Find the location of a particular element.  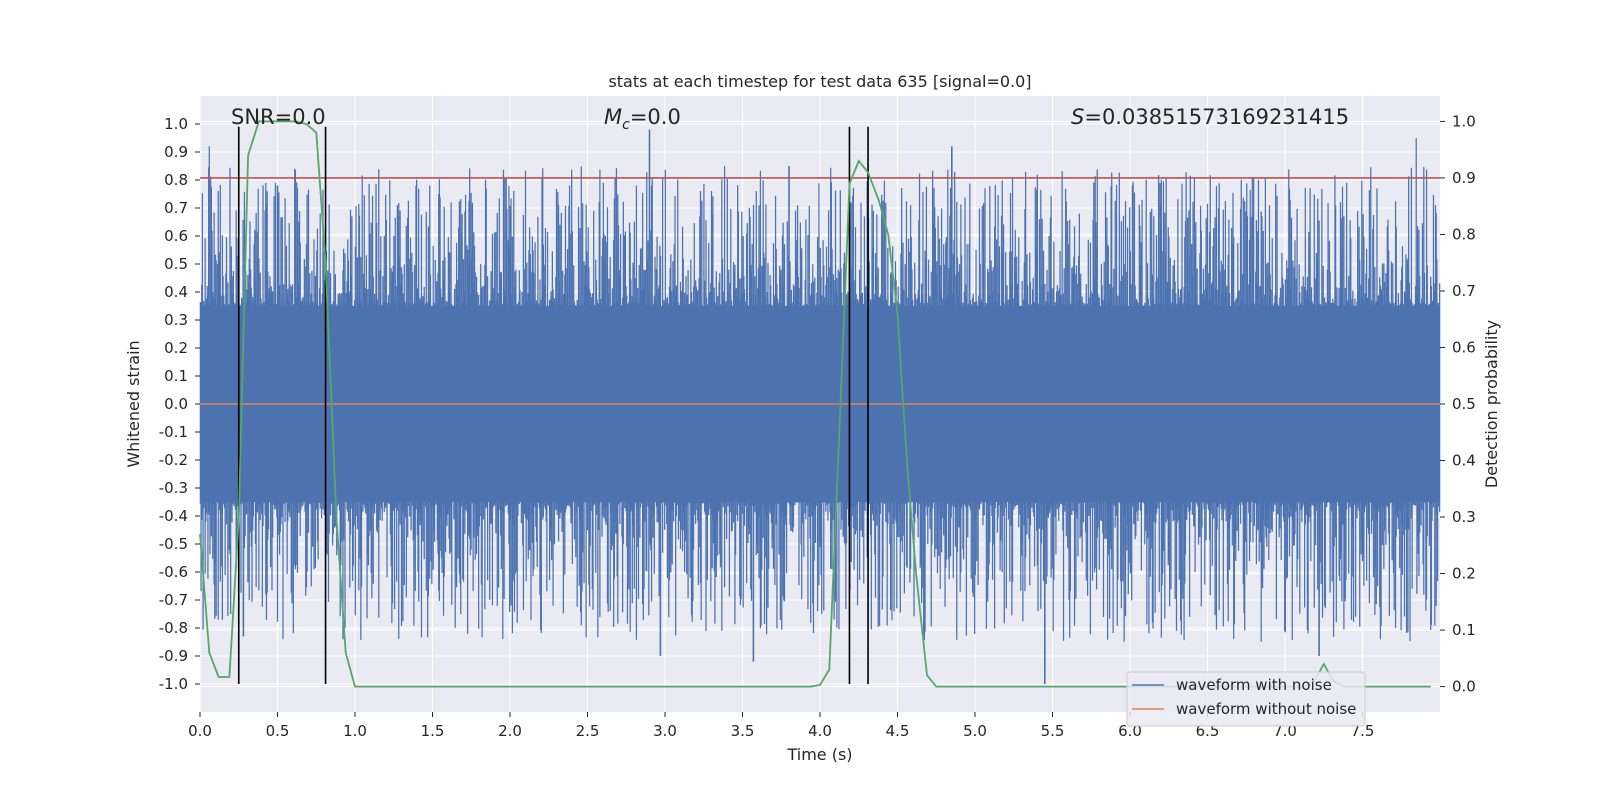

x-axis-label: Time (s) is located at coordinates (819, 754).